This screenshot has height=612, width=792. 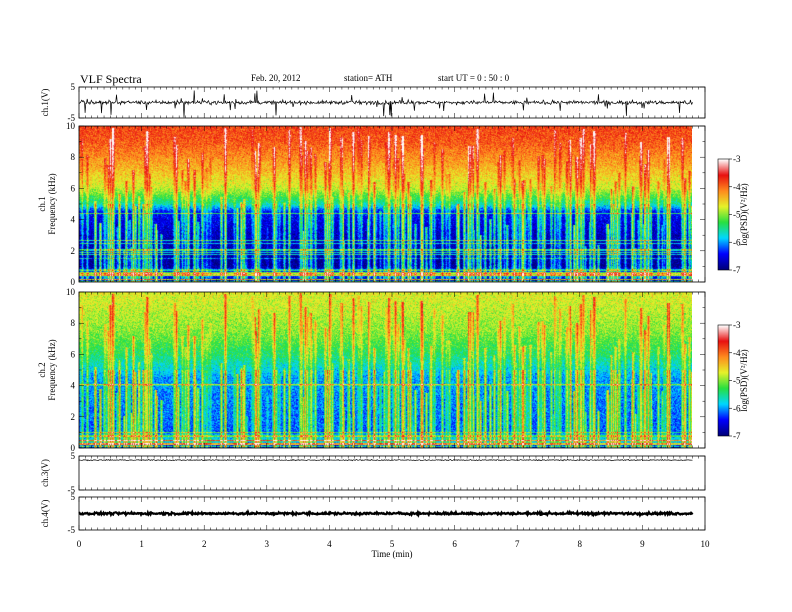 What do you see at coordinates (79, 544) in the screenshot?
I see `x-tick-label: 0` at bounding box center [79, 544].